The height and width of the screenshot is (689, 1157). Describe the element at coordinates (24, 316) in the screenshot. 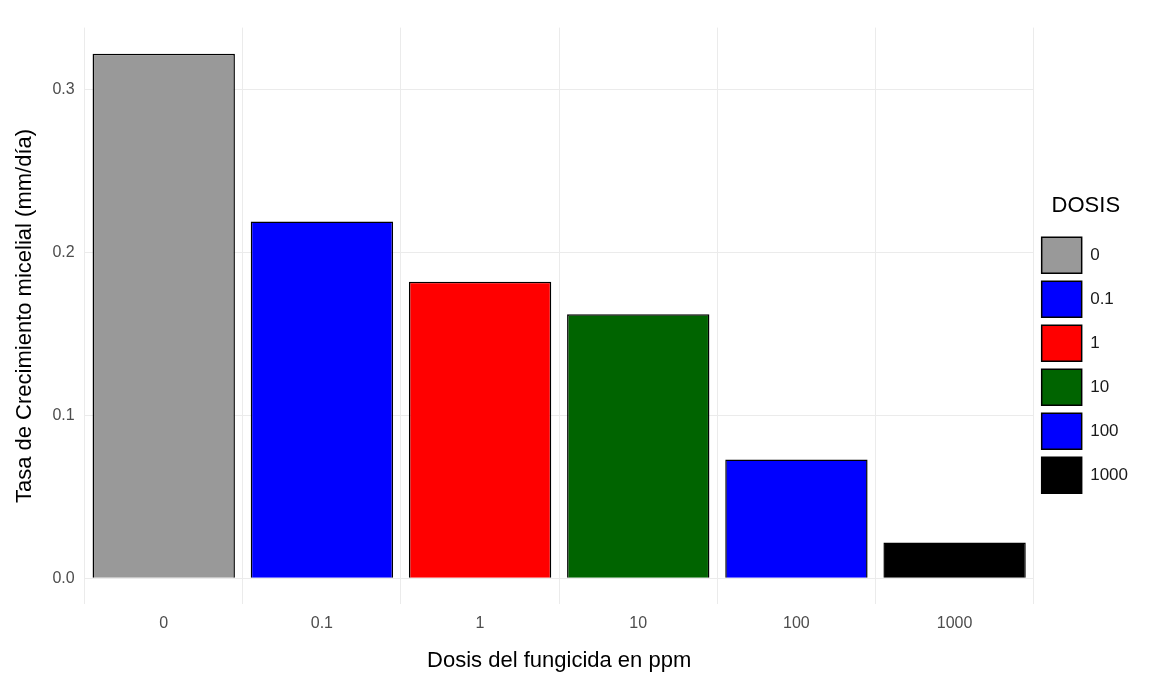

I see `y-axis-title: Tasa de Crecimiento micelial (mm/día)` at that location.